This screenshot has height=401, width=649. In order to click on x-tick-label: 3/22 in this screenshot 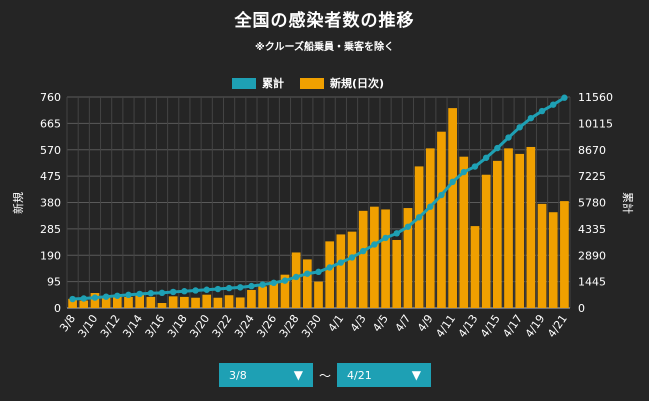, I will do `click(222, 326)`.